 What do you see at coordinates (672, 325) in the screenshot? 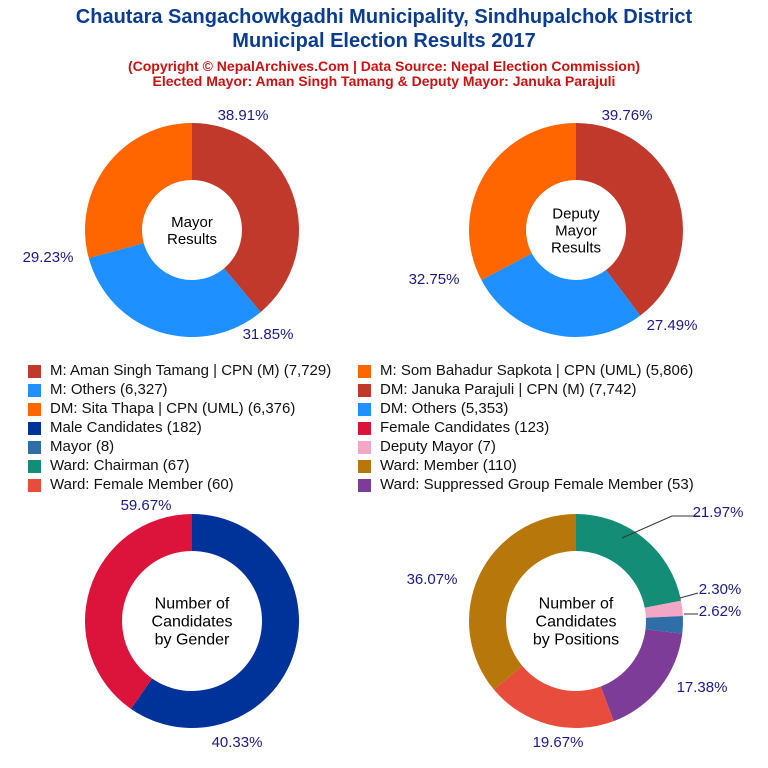
I see `slice-percent-label: 27.49%` at bounding box center [672, 325].